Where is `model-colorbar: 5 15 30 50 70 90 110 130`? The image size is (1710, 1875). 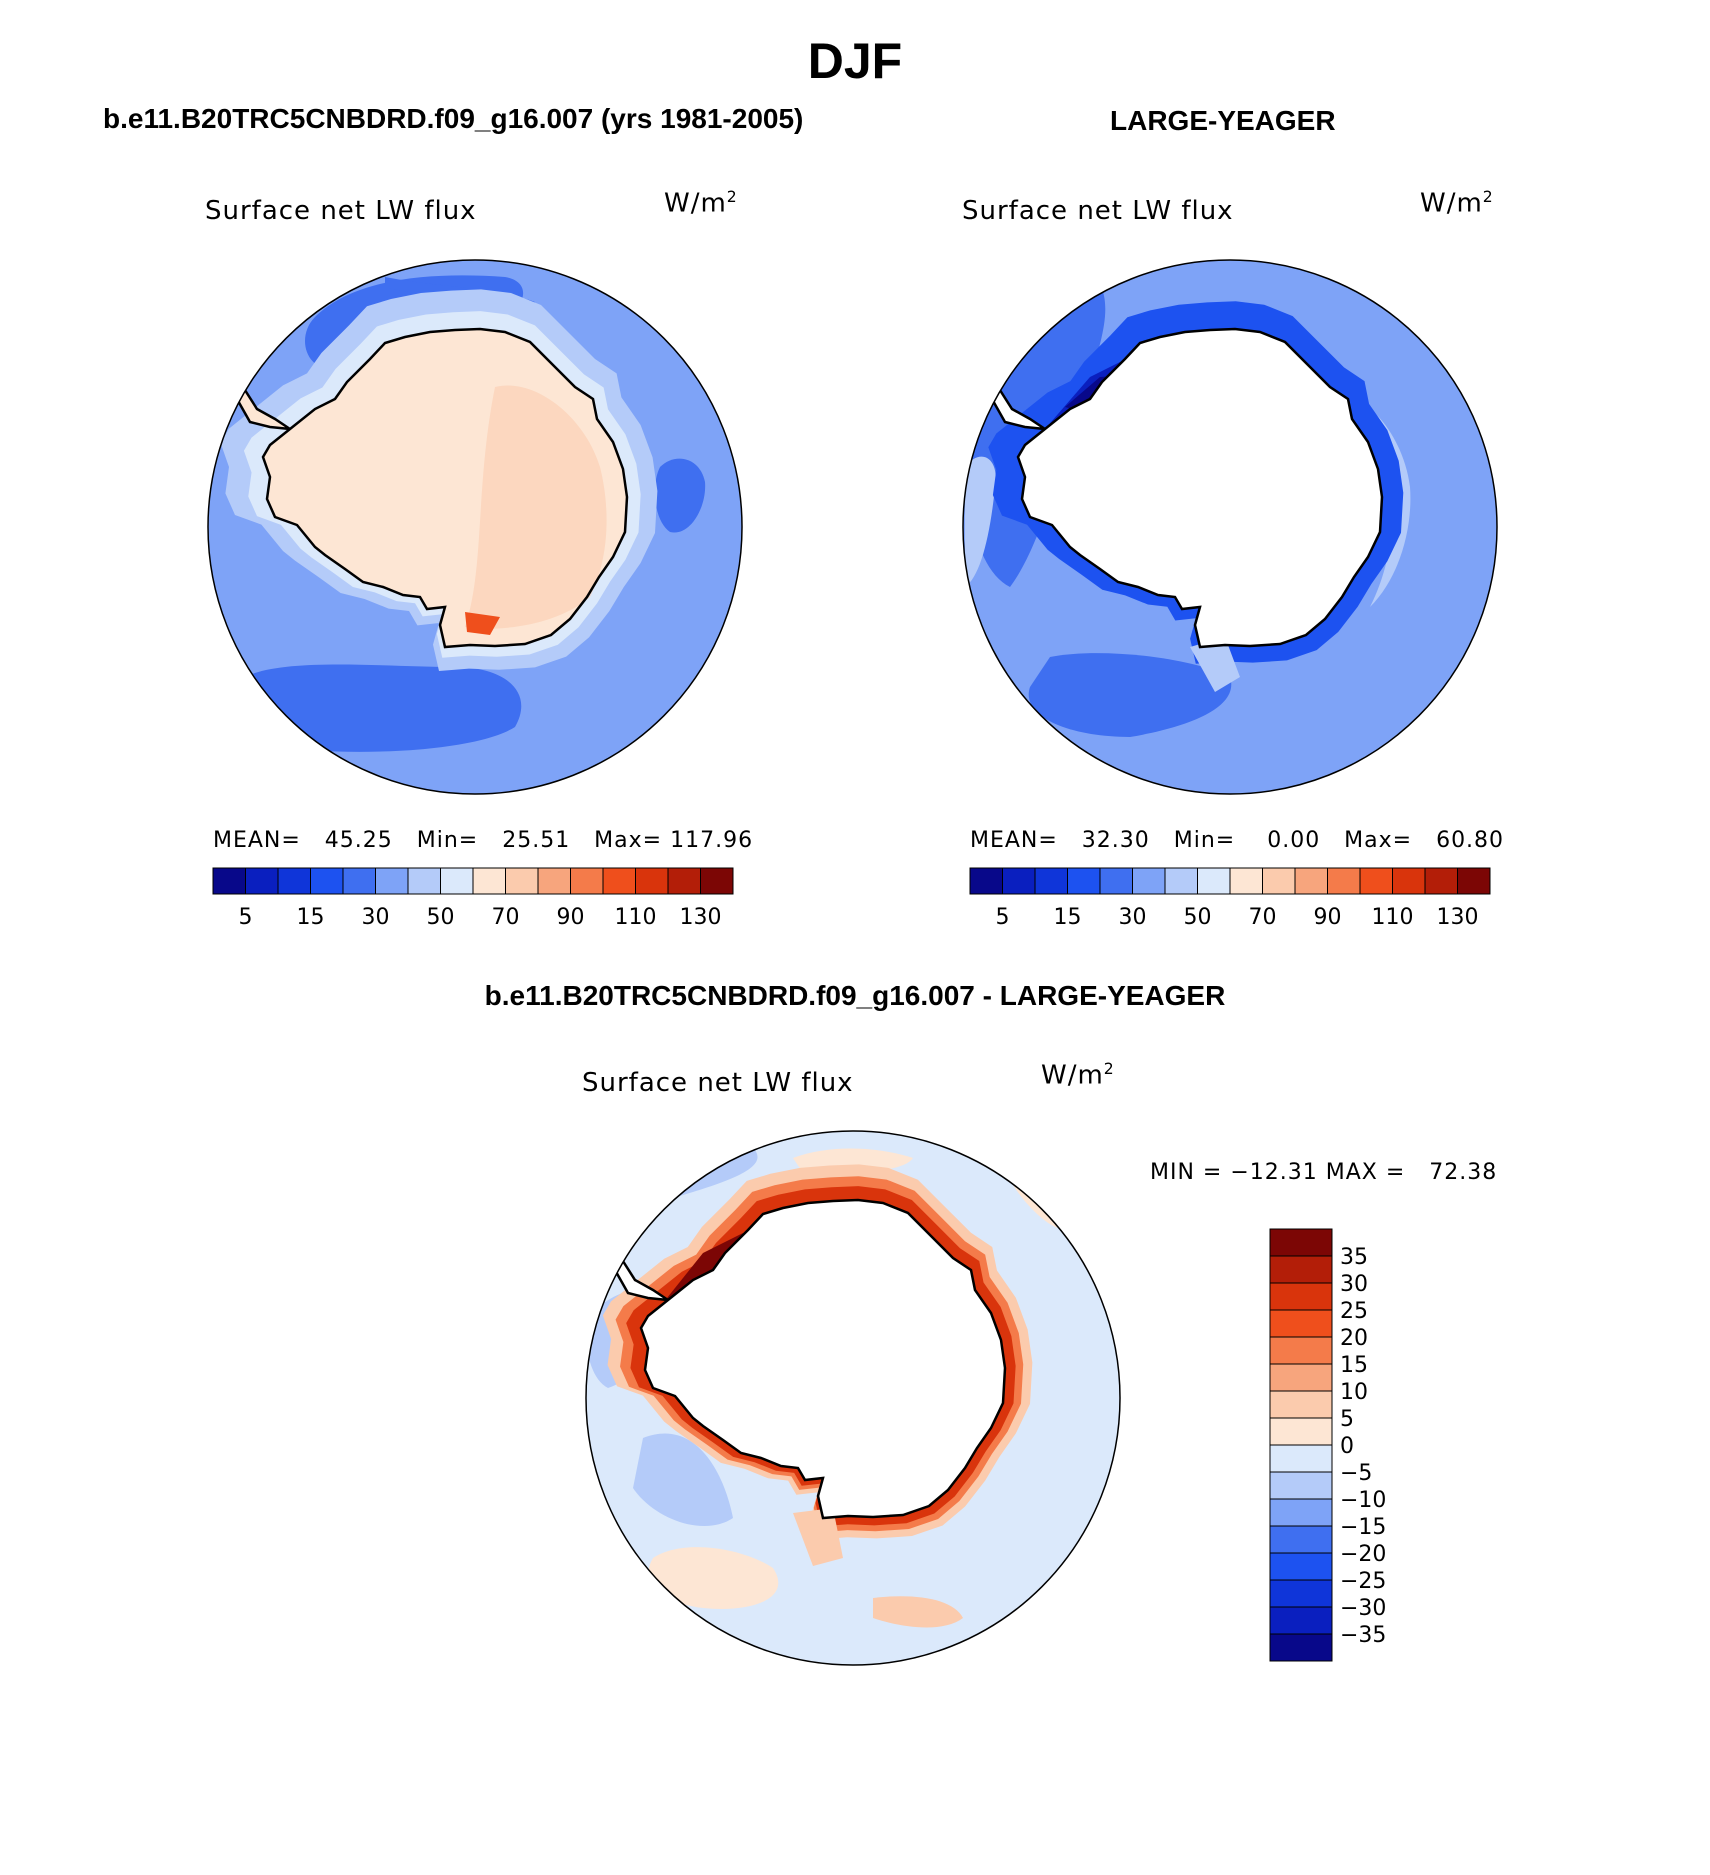
model-colorbar: 5 15 30 50 70 90 110 130 is located at coordinates (473, 898).